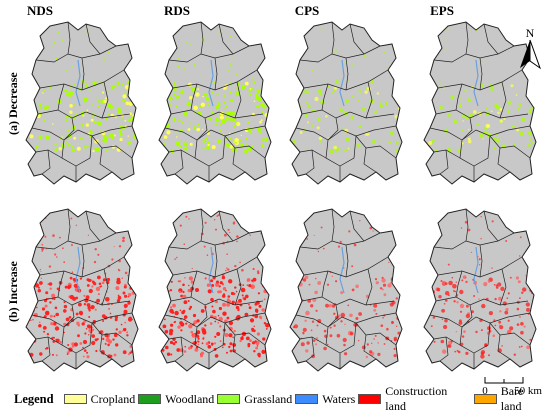 The height and width of the screenshot is (414, 550). Describe the element at coordinates (113, 398) in the screenshot. I see `legend-label: Cropland` at that location.